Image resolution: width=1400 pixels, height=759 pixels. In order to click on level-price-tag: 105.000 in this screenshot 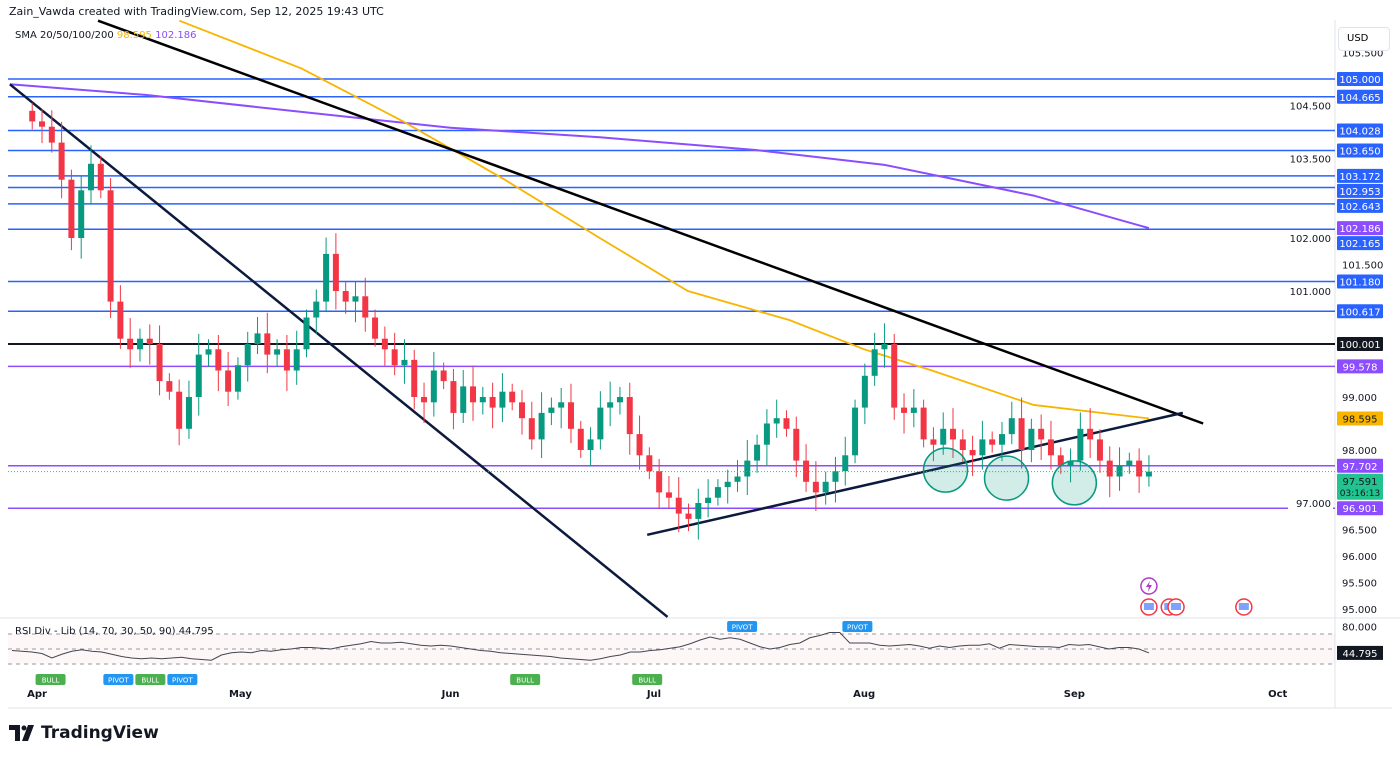, I will do `click(1359, 80)`.